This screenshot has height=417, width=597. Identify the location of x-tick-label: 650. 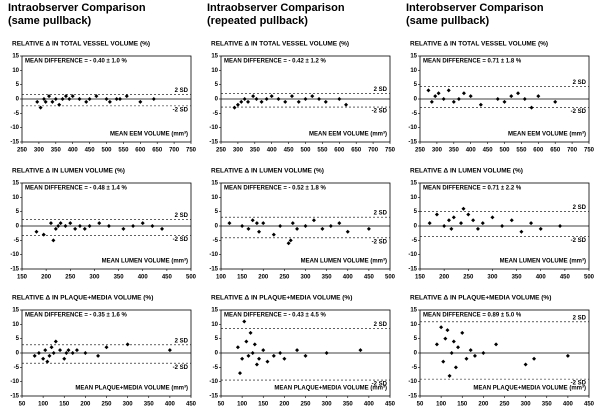
(157, 151).